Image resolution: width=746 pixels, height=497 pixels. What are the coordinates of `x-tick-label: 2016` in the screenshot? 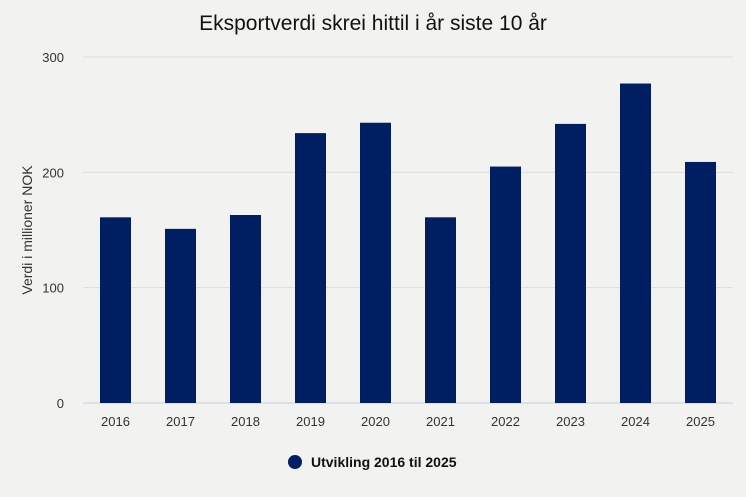 It's located at (115, 421).